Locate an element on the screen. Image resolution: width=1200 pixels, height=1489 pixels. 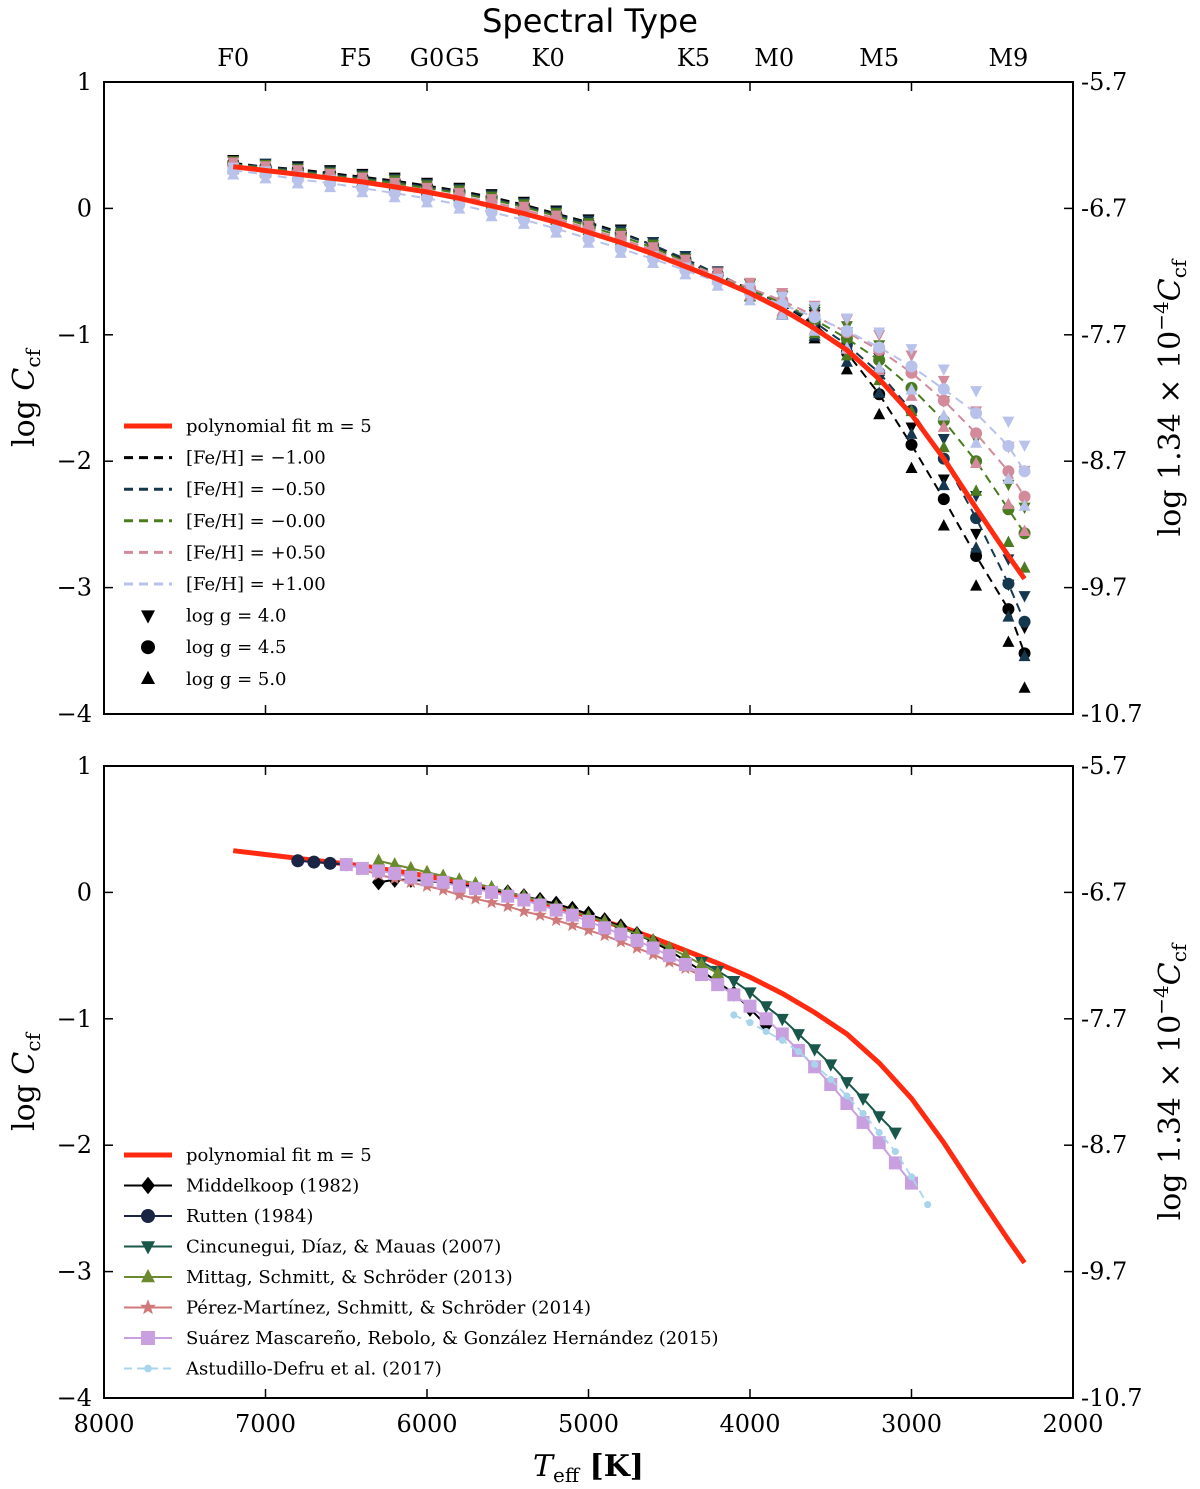
x-tick-label: 8000 is located at coordinates (103, 1424).